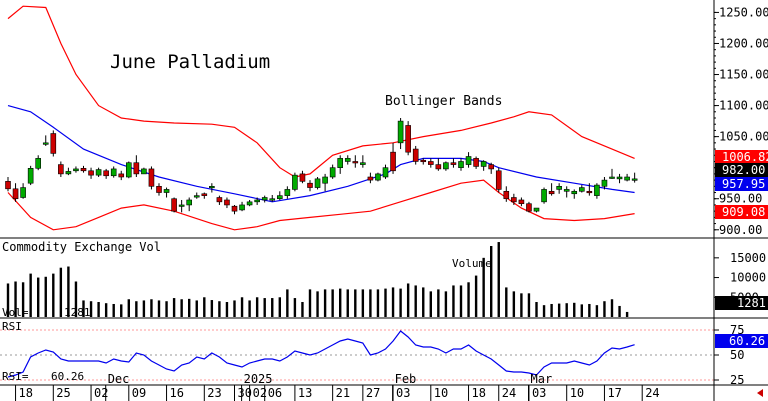 The height and width of the screenshot is (401, 768). I want to click on volume-tick-label: 10000, so click(748, 278).